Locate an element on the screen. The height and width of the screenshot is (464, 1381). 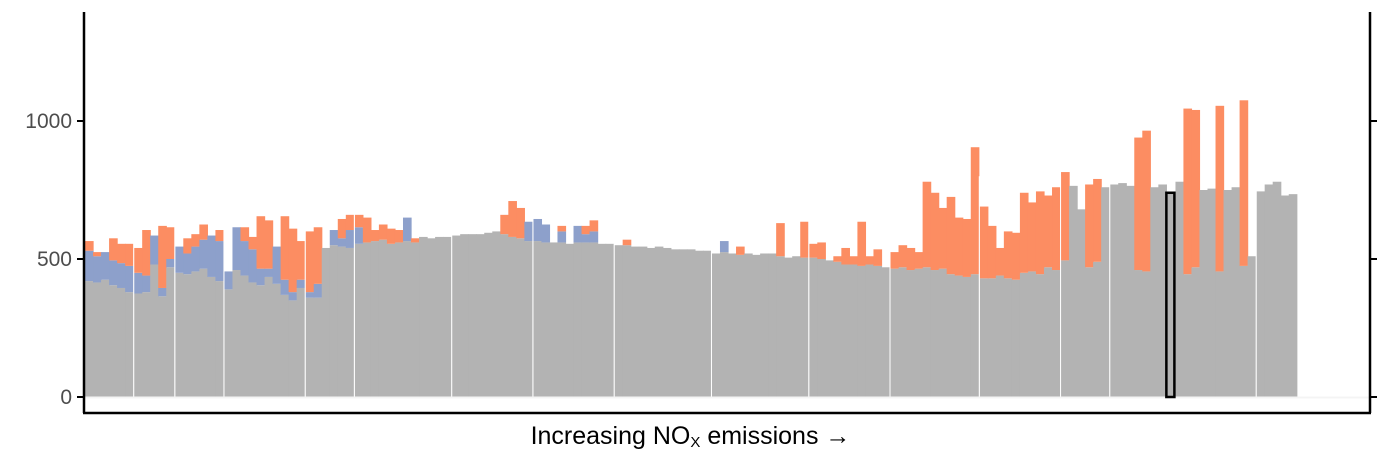
x-axis-label-rest: emissions → is located at coordinates (775, 436).